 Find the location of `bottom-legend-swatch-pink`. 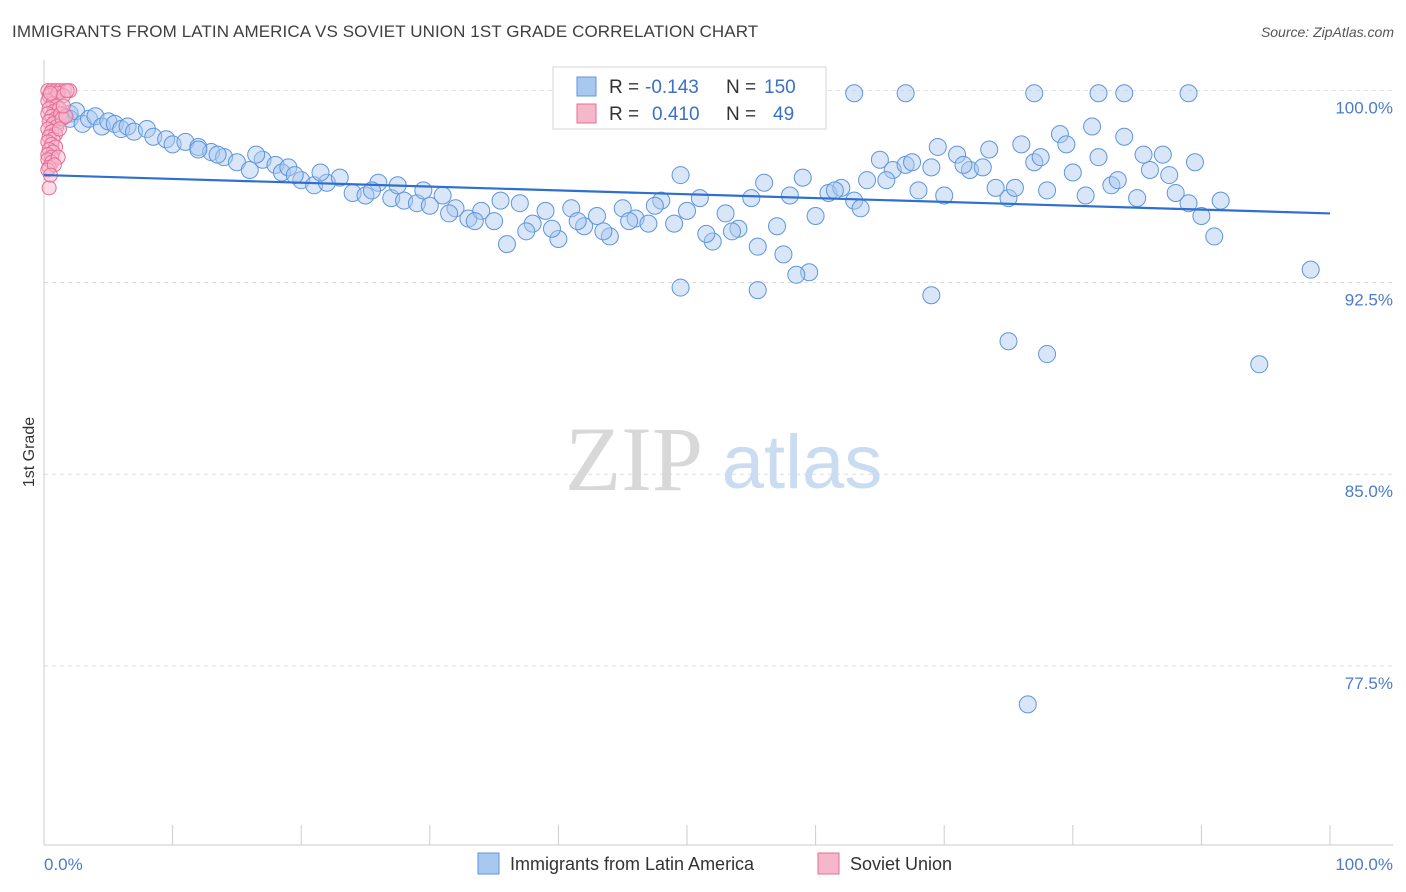

bottom-legend-swatch-pink is located at coordinates (828, 863).